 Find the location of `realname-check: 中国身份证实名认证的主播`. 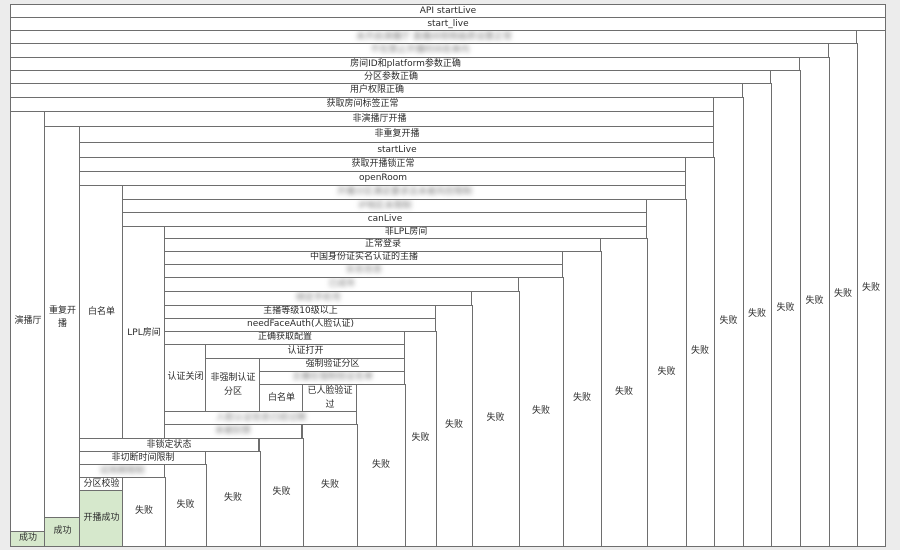

realname-check: 中国身份证实名认证的主播 is located at coordinates (364, 258).